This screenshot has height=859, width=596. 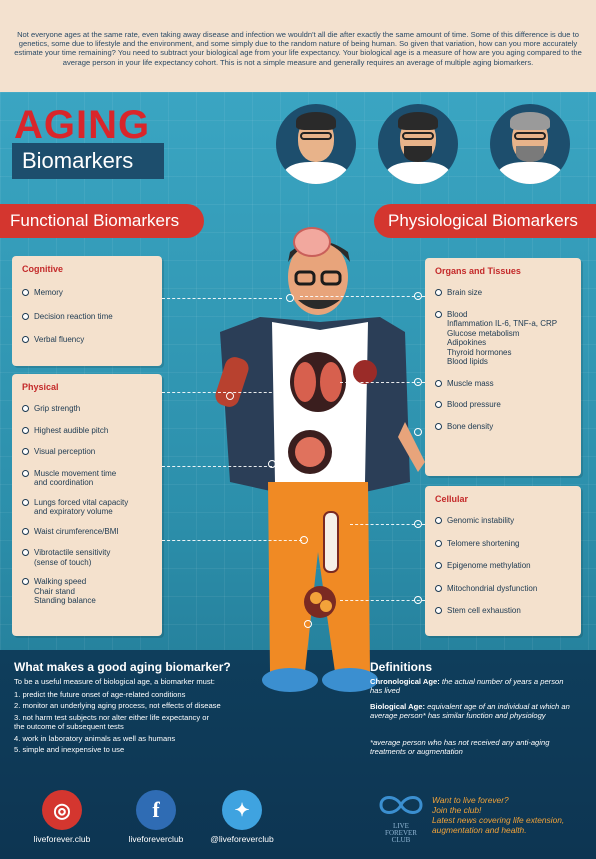 I want to click on list-item: Vibrotactile sensitivity, so click(x=87, y=553).